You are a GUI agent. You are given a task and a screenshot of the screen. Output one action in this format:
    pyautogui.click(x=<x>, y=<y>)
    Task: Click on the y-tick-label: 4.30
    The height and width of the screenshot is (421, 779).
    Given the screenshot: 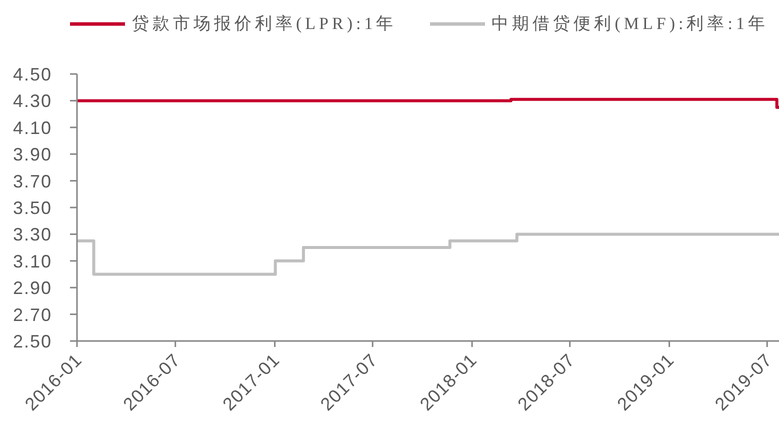 What is the action you would take?
    pyautogui.click(x=32, y=101)
    